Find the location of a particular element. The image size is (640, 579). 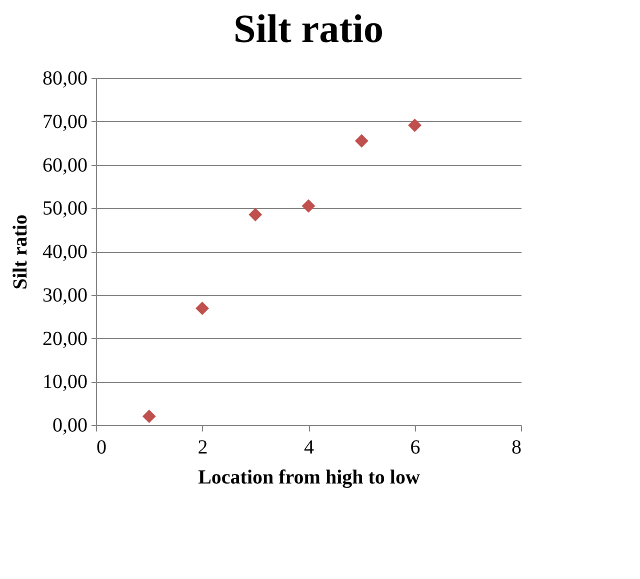

x-tick-label: 6 is located at coordinates (415, 447).